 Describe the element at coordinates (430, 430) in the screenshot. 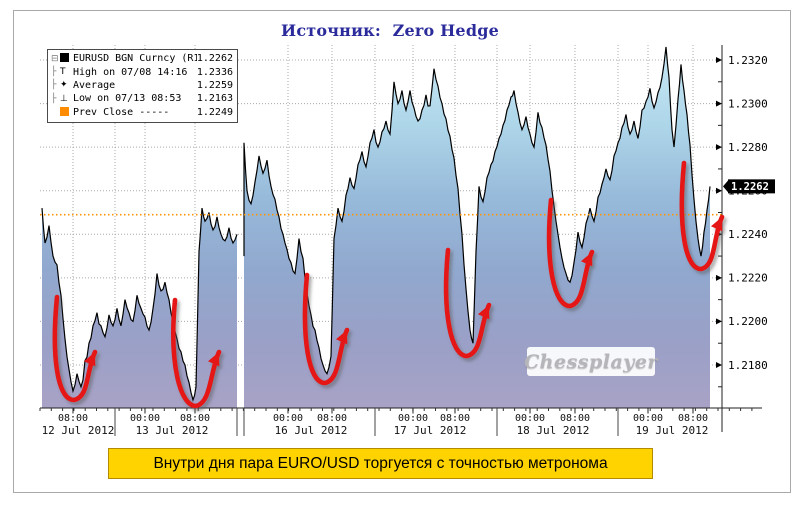

I see `x-date-label: 17 Jul 2012` at that location.